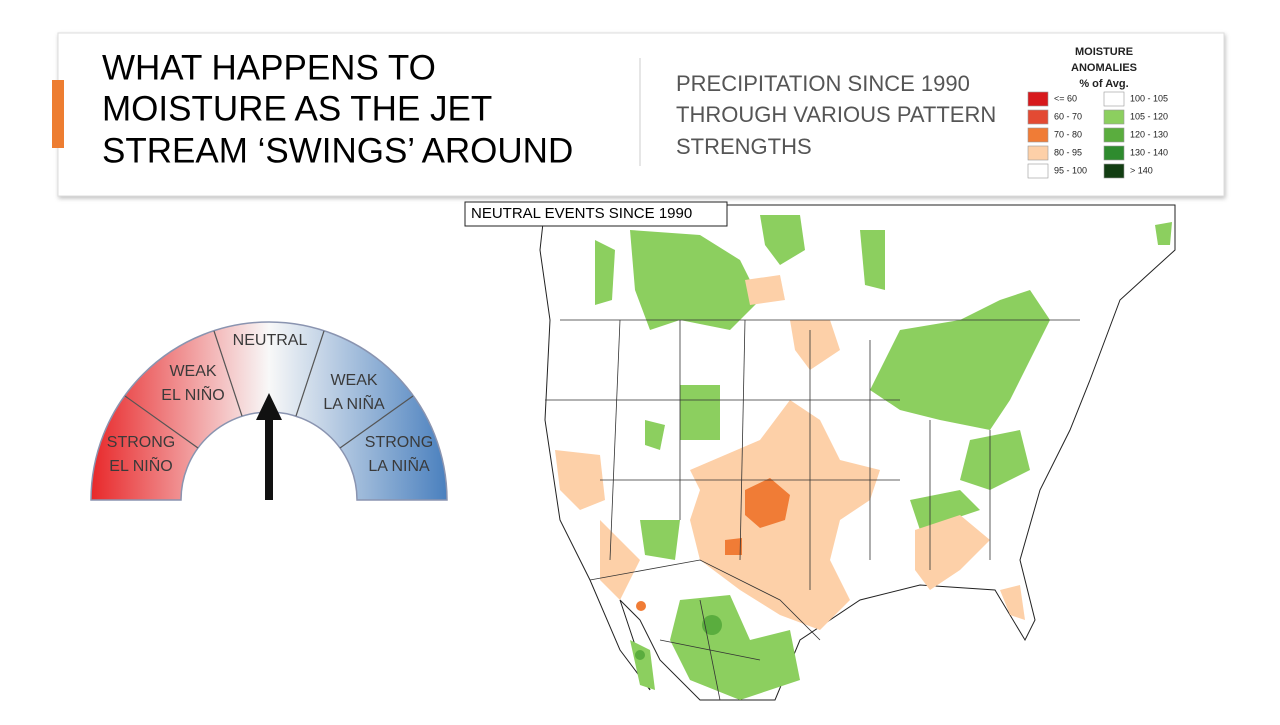  What do you see at coordinates (1104, 68) in the screenshot?
I see `legend-title: ANOMALIES` at bounding box center [1104, 68].